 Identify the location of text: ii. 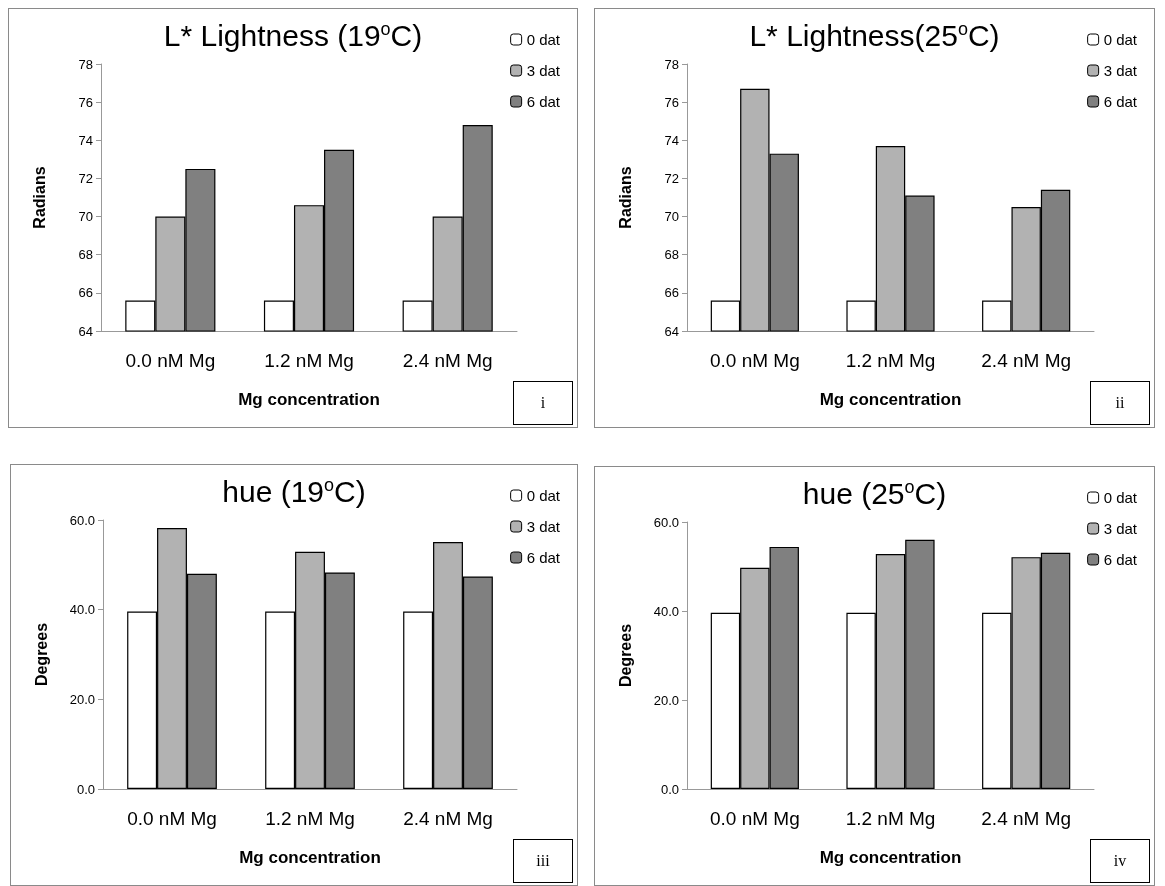
(1120, 403).